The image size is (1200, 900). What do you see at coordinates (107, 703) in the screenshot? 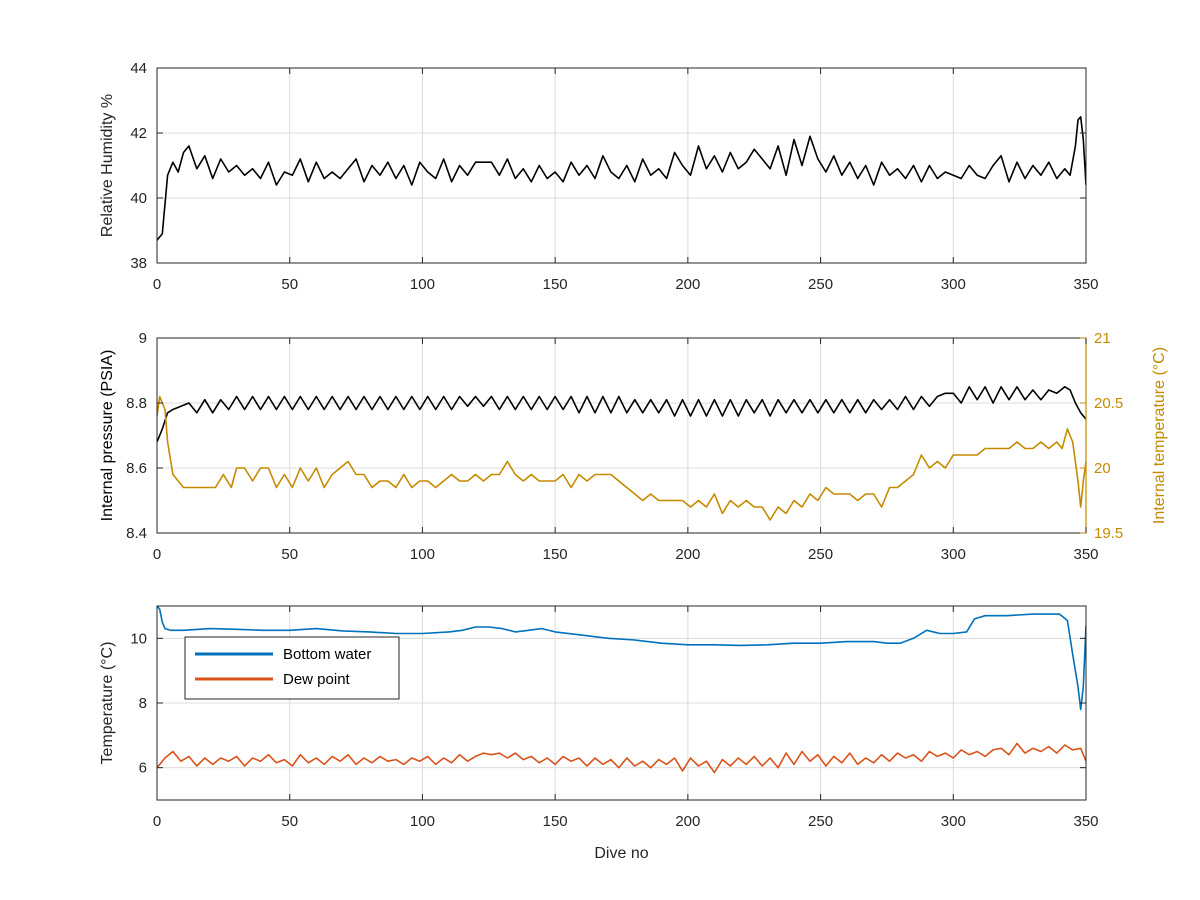
I see `y-axis-label: Temperature (°C)` at bounding box center [107, 703].